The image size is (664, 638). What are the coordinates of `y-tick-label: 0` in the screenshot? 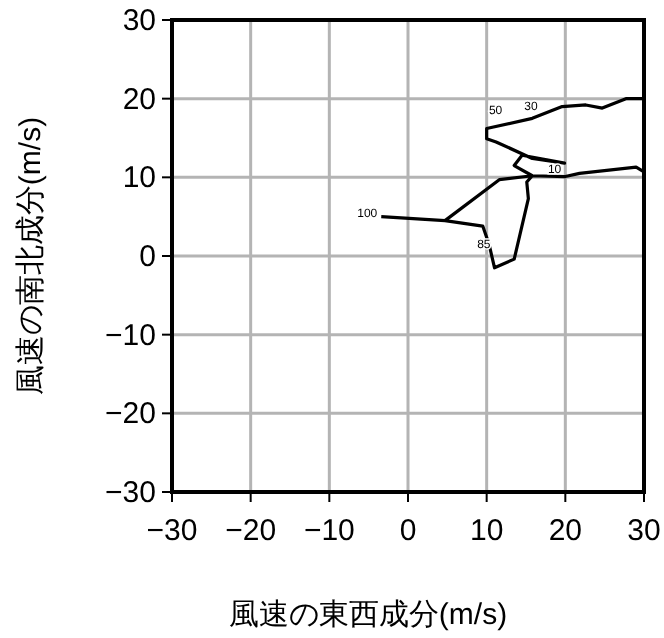 It's located at (147, 257).